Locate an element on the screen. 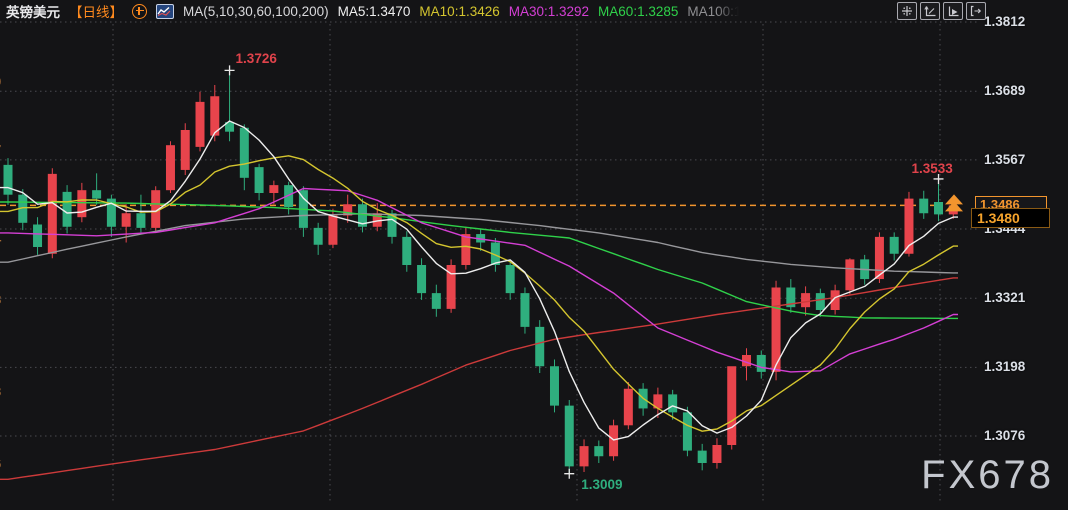 This screenshot has height=510, width=1068. scale-axis-left-button is located at coordinates (930, 11).